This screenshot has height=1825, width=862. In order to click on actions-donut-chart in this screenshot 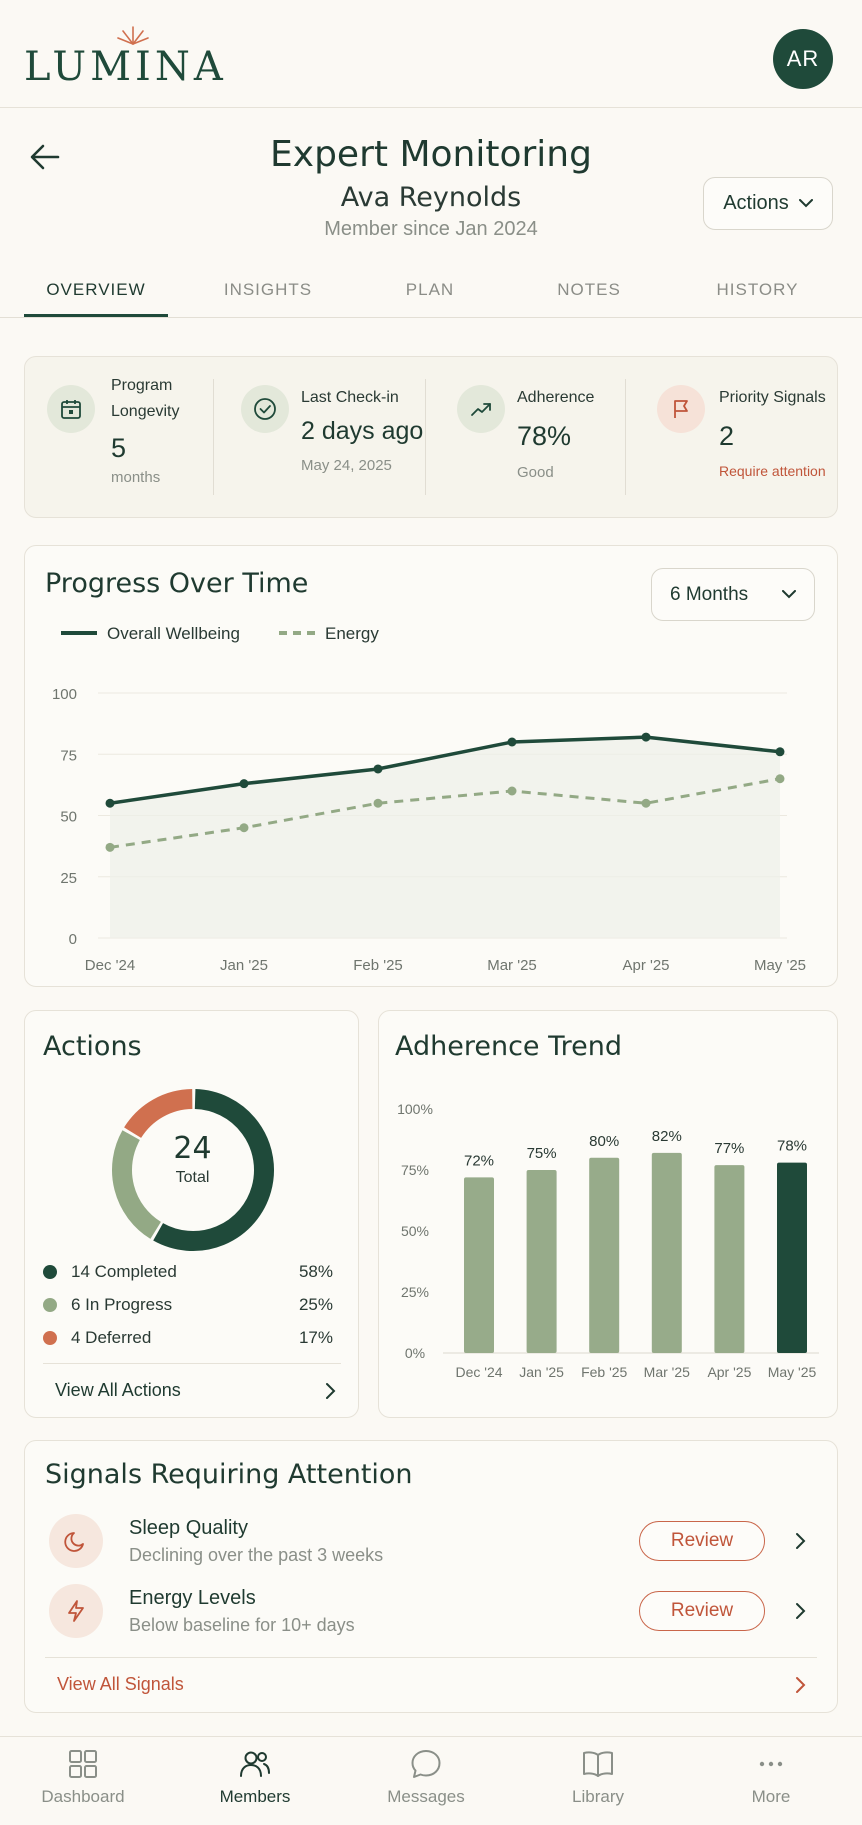, I will do `click(193, 1170)`.